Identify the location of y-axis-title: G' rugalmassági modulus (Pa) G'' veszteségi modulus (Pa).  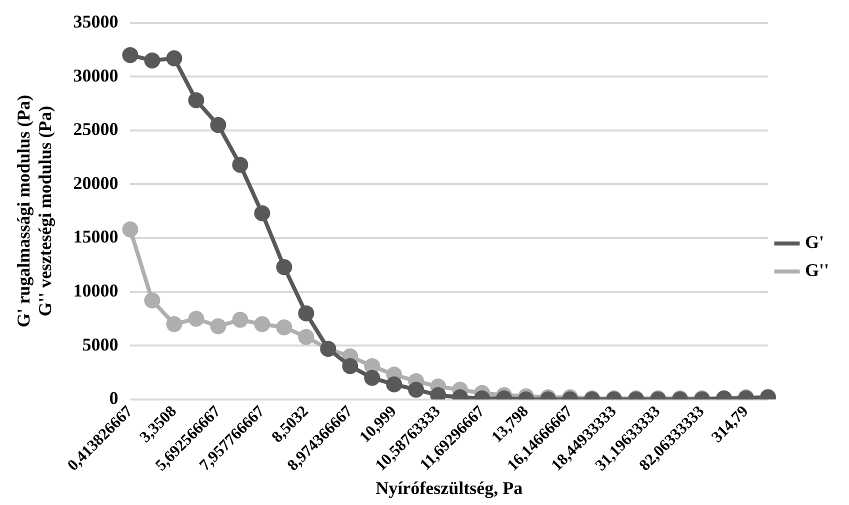
(34, 211).